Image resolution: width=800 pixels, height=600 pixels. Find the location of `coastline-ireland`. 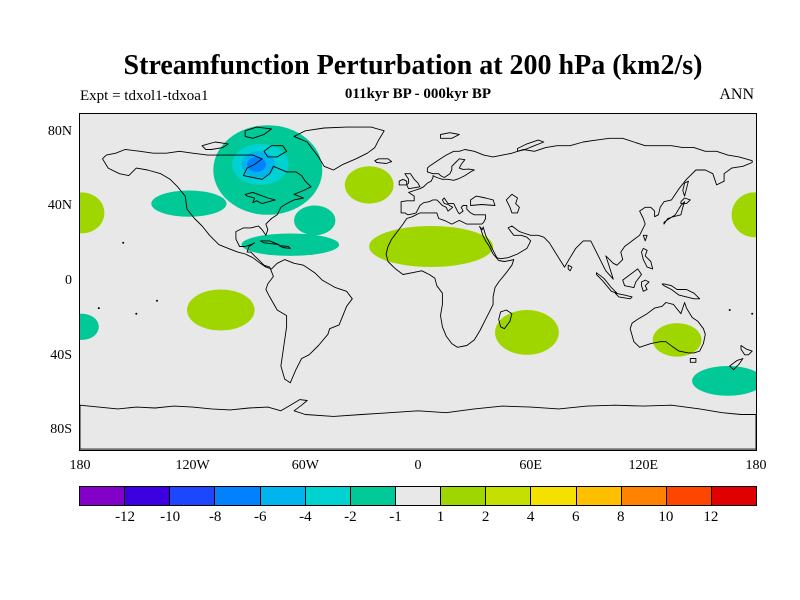

coastline-ireland is located at coordinates (403, 182).